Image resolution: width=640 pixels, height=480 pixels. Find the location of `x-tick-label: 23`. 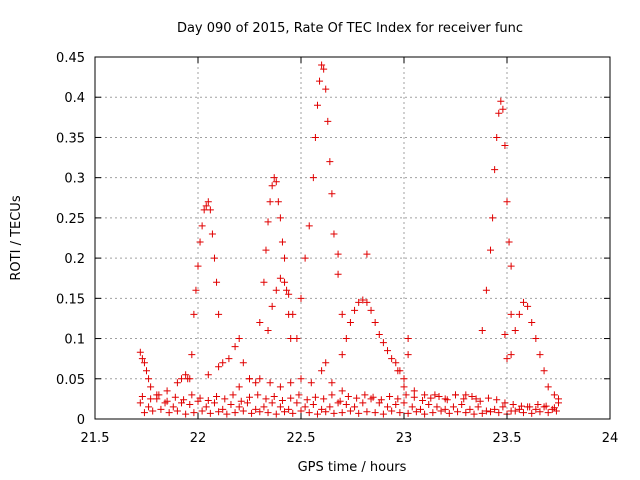

x-tick-label: 23 is located at coordinates (404, 438).